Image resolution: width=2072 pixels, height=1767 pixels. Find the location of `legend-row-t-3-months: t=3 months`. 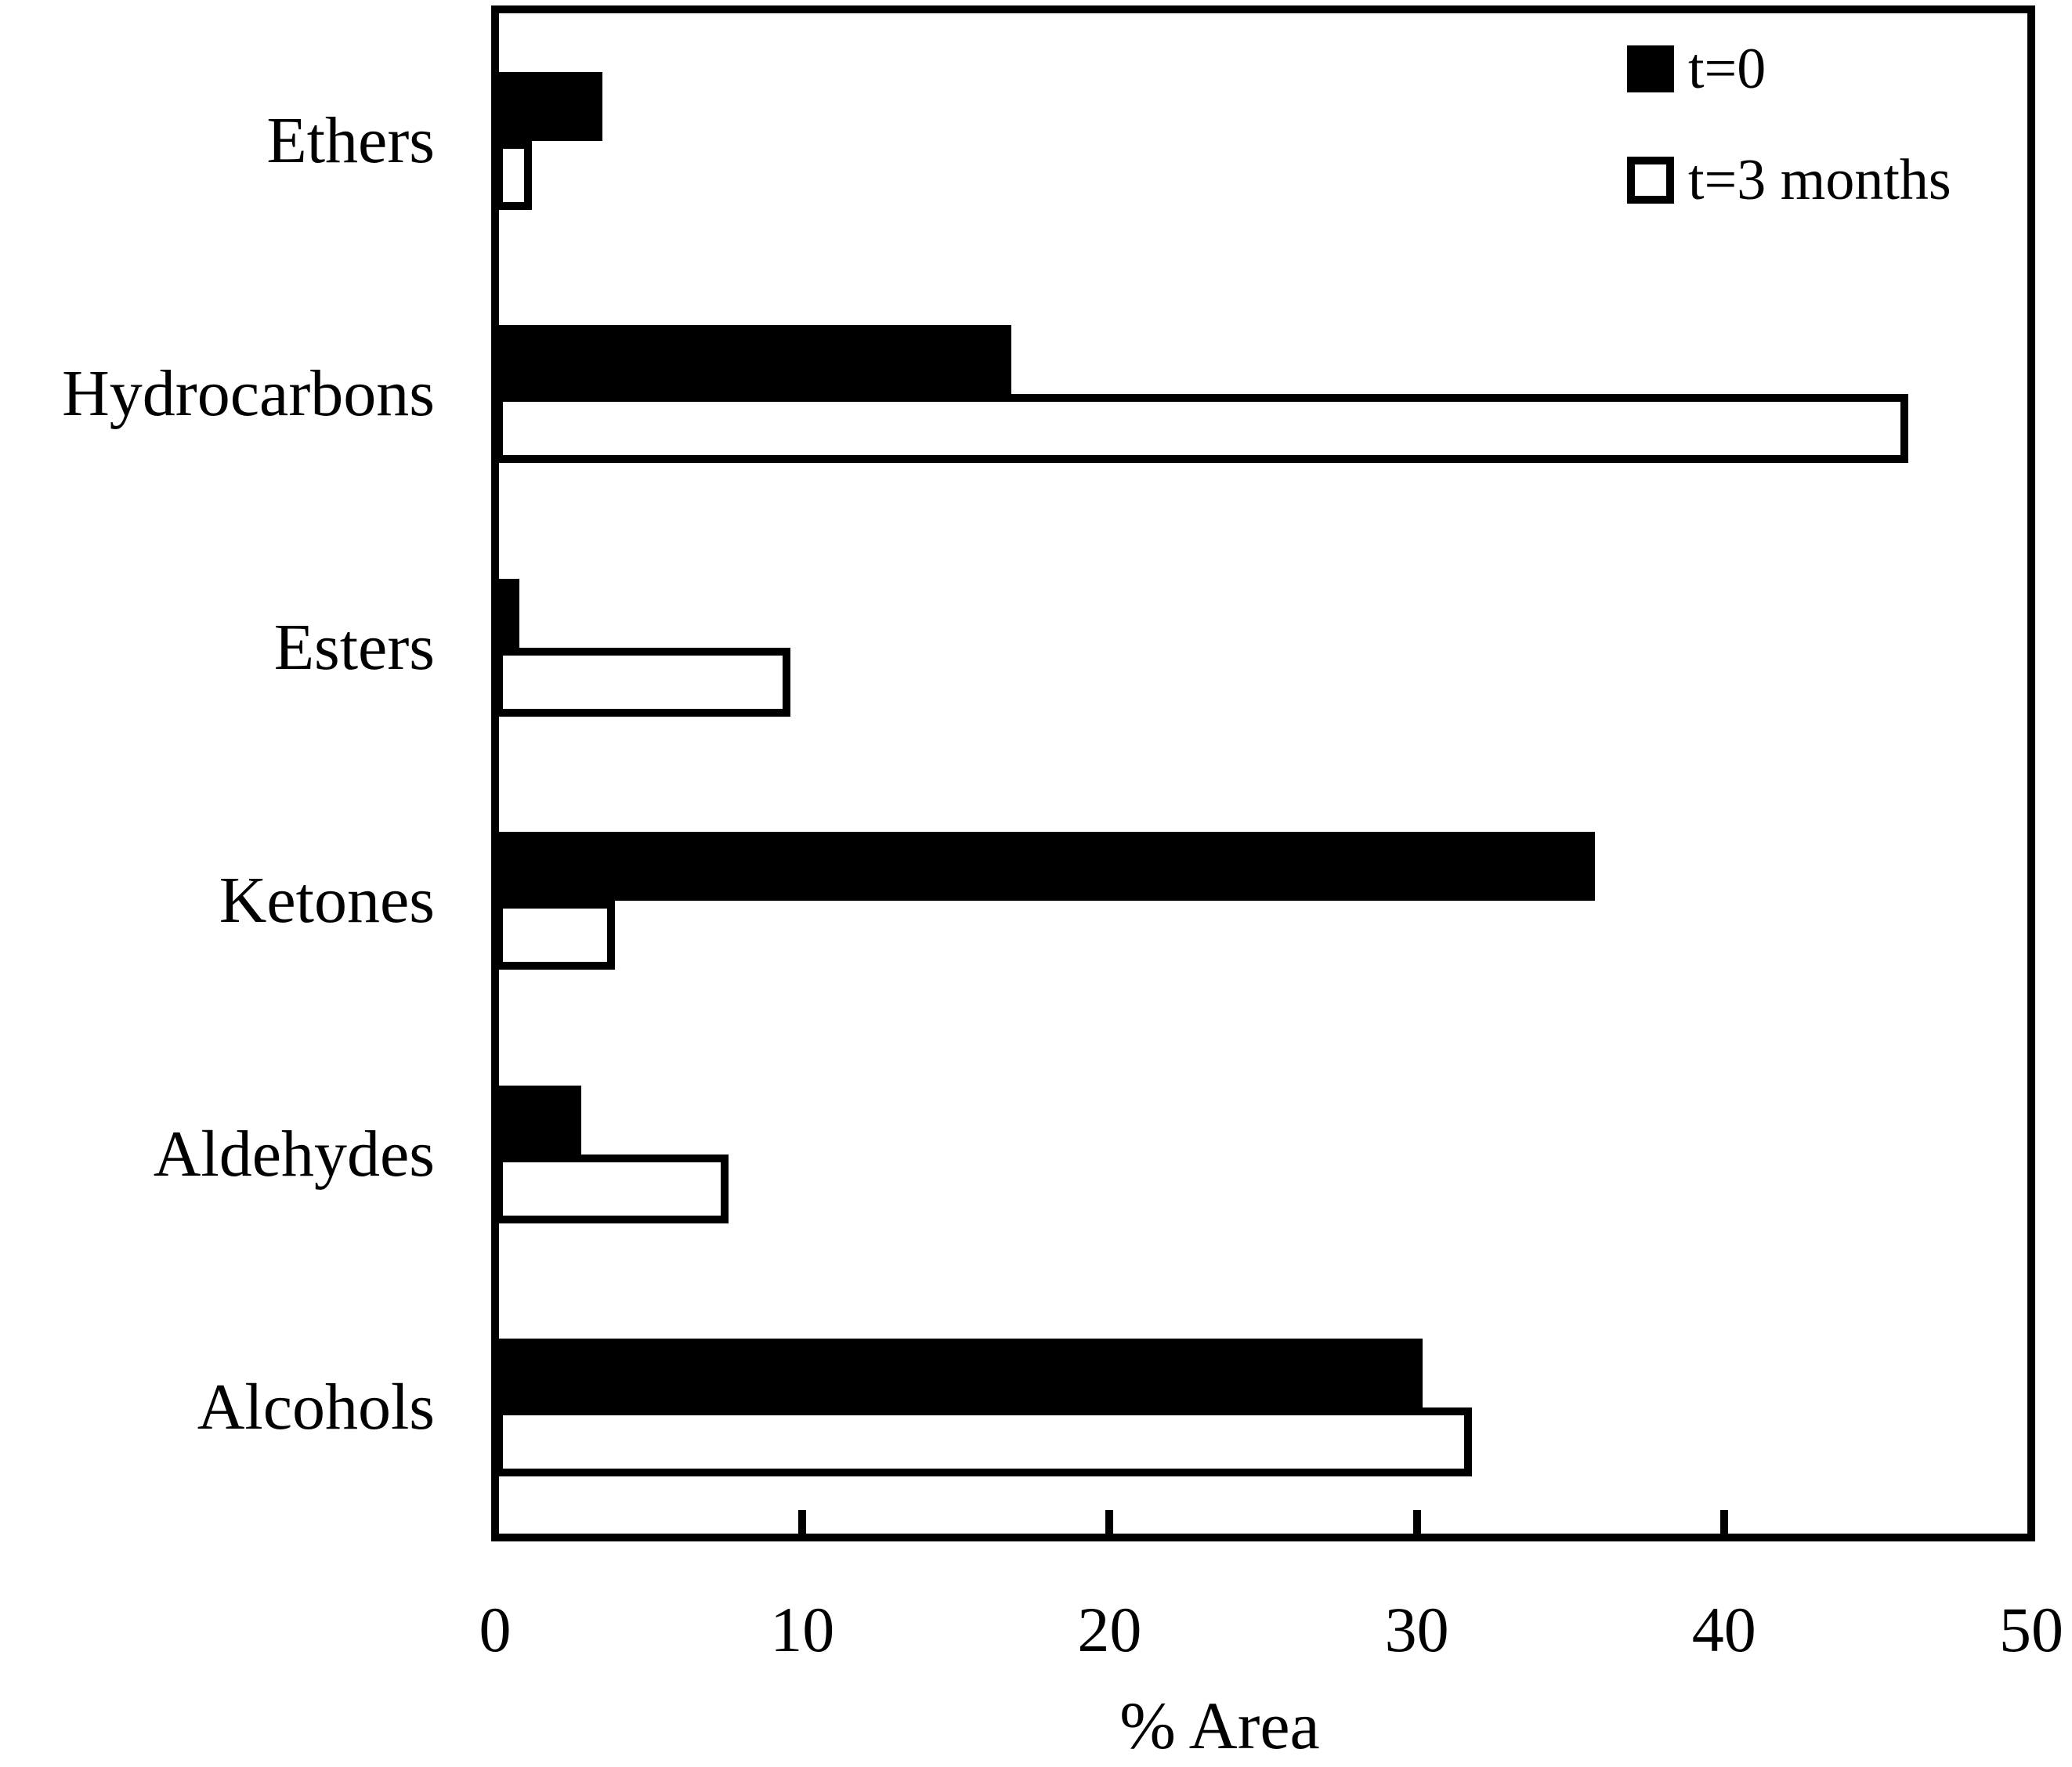

legend-row-t-3-months: t=3 months is located at coordinates (1789, 180).